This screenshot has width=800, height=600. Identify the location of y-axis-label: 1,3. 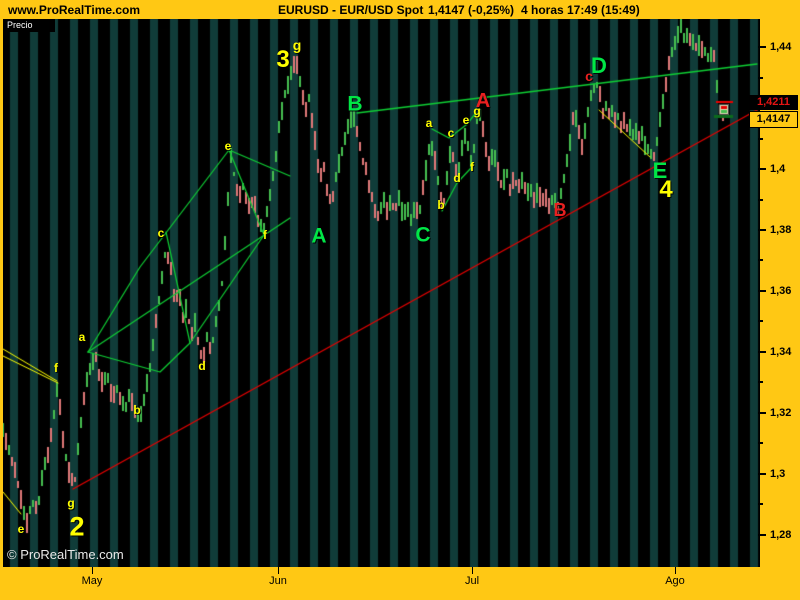
(778, 474).